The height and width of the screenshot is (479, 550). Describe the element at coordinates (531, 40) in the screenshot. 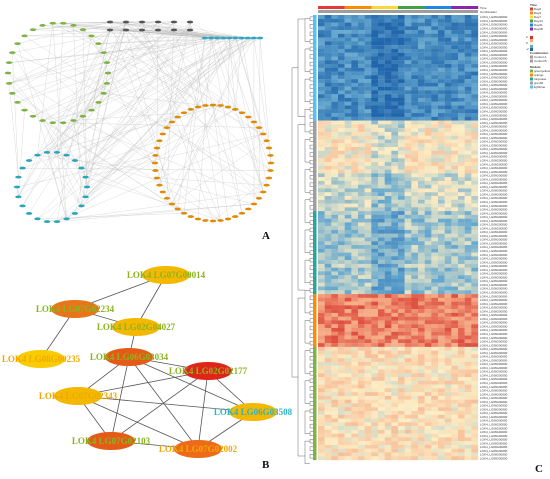

I see `scale-swatch` at that location.